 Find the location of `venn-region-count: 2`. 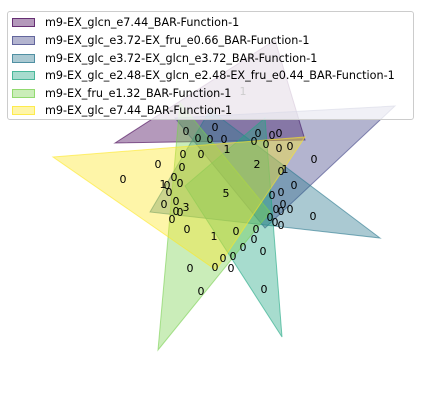

venn-region-count: 2 is located at coordinates (257, 164).